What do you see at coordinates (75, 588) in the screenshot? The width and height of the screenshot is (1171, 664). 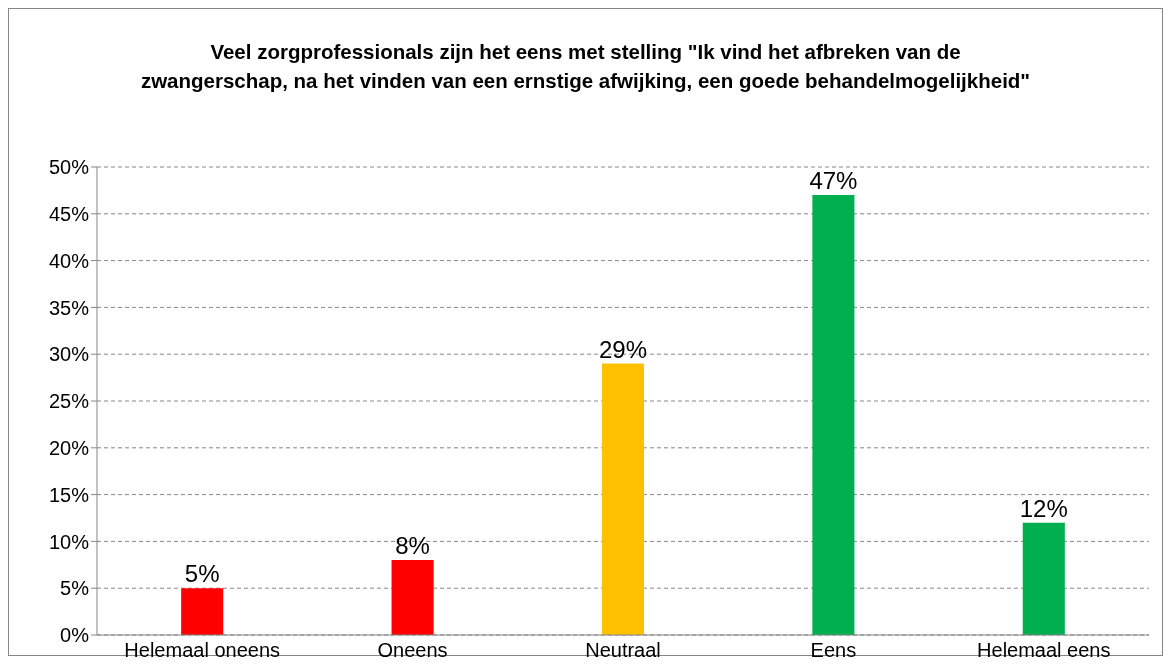 I see `y-tick-label: 5%` at bounding box center [75, 588].